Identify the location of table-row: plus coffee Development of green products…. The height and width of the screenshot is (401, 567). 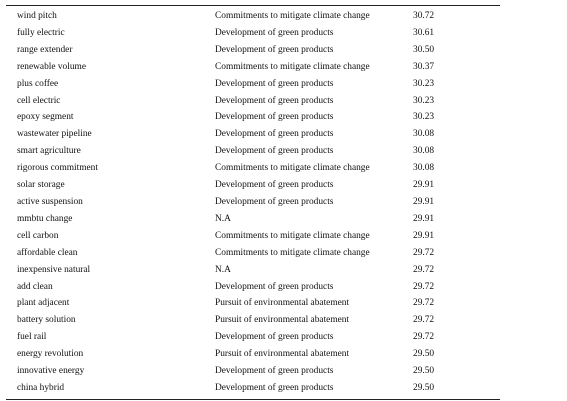
(253, 84).